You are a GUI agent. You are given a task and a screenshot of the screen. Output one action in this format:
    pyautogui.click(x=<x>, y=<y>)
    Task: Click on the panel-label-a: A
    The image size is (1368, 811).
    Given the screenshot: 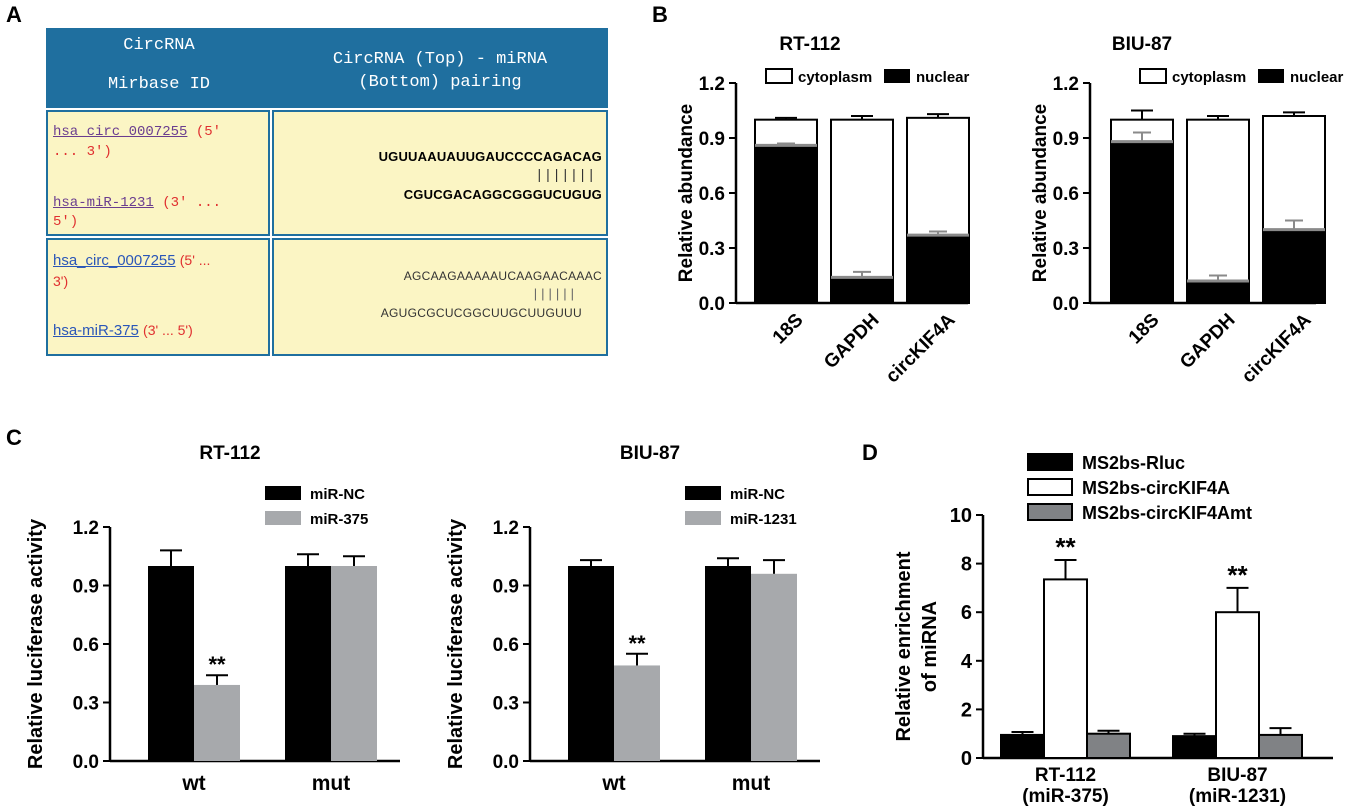 What is the action you would take?
    pyautogui.click(x=14, y=14)
    